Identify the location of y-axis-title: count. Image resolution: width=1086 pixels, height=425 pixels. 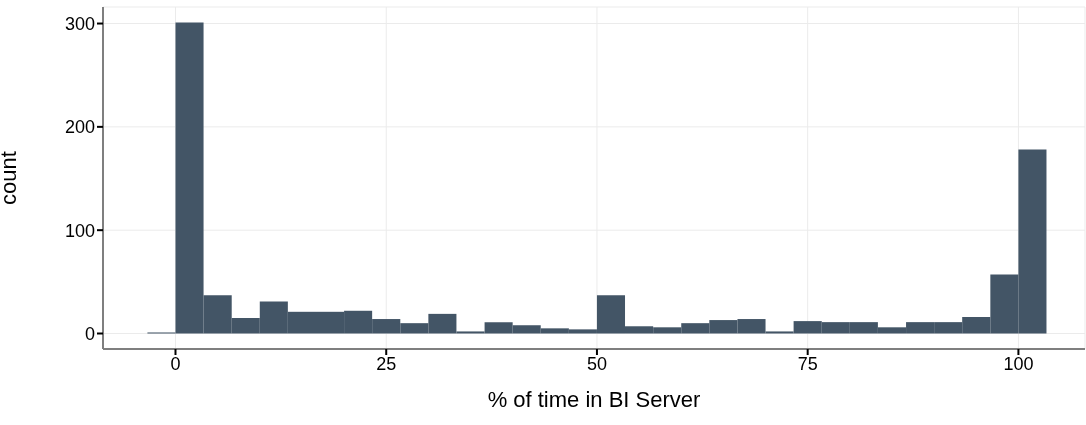
(10, 178).